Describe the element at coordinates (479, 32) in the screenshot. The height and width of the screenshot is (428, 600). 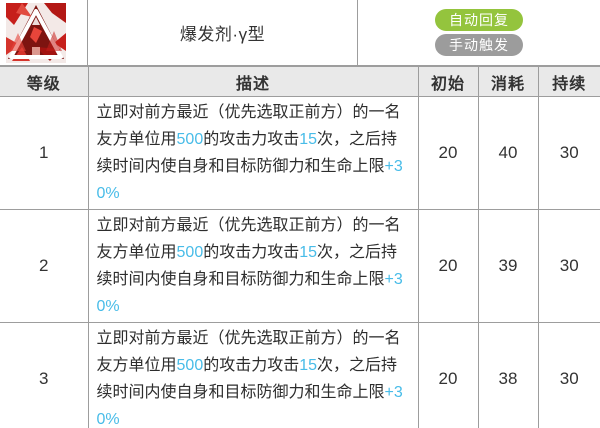
I see `skill-badges: 自动回复 手动触发` at that location.